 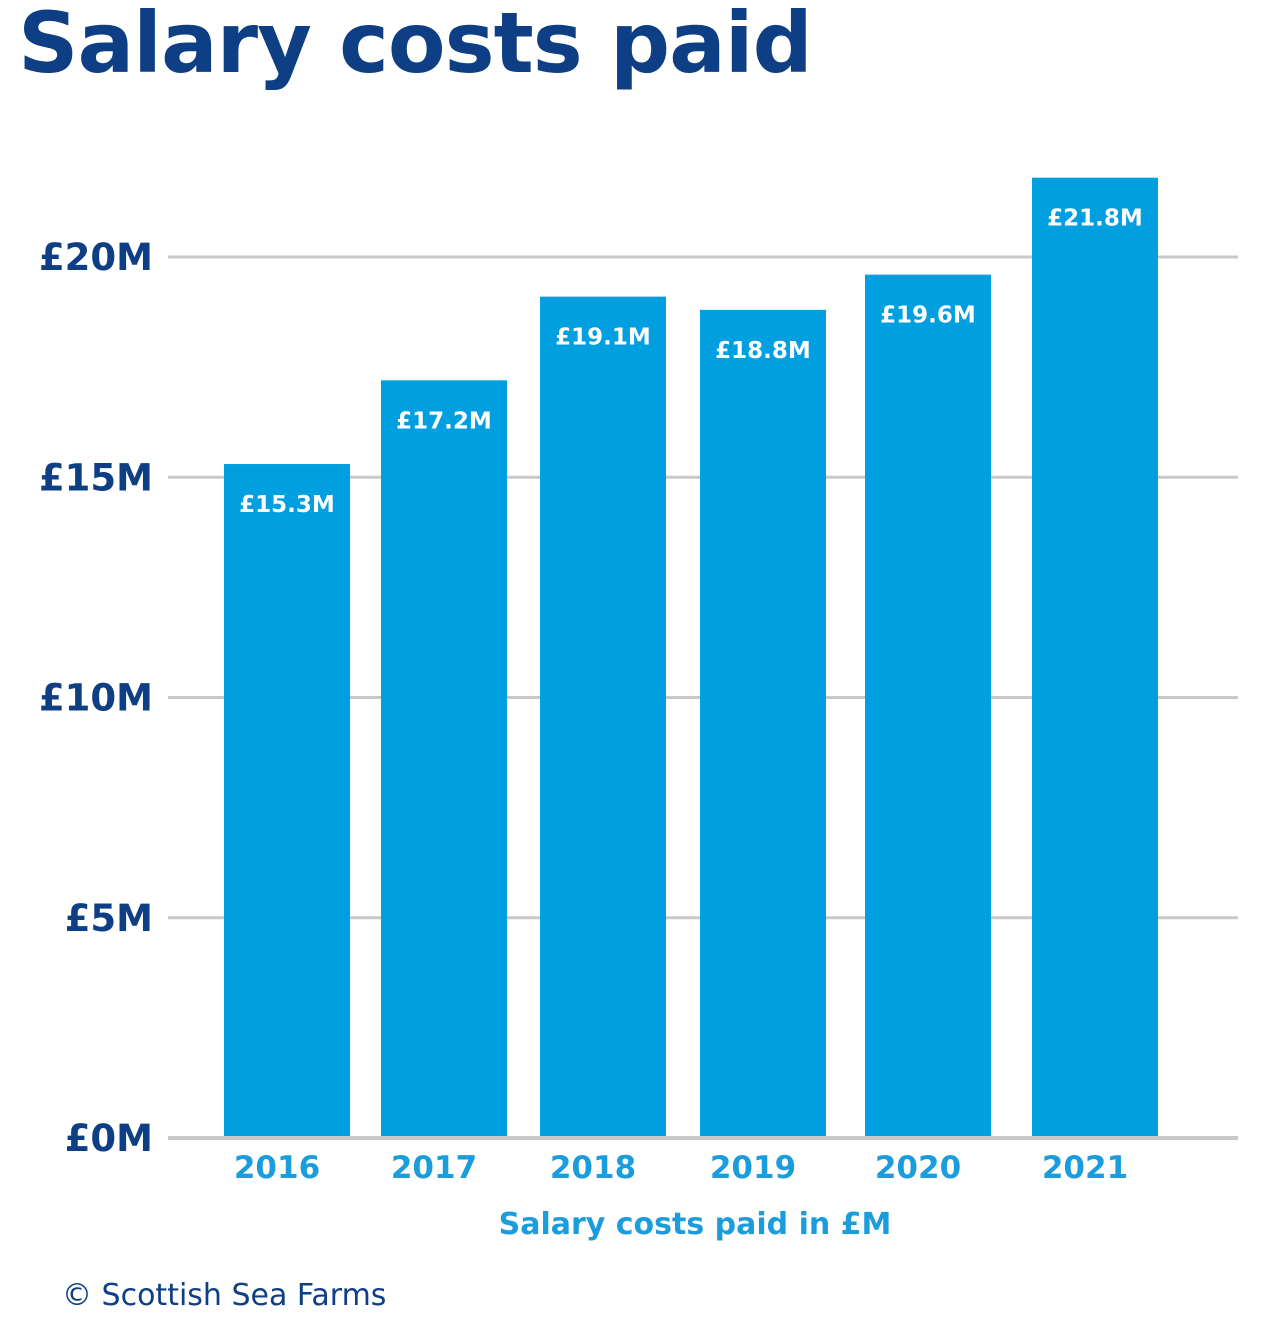 I want to click on bar-value-label: £17.2M, so click(x=444, y=421).